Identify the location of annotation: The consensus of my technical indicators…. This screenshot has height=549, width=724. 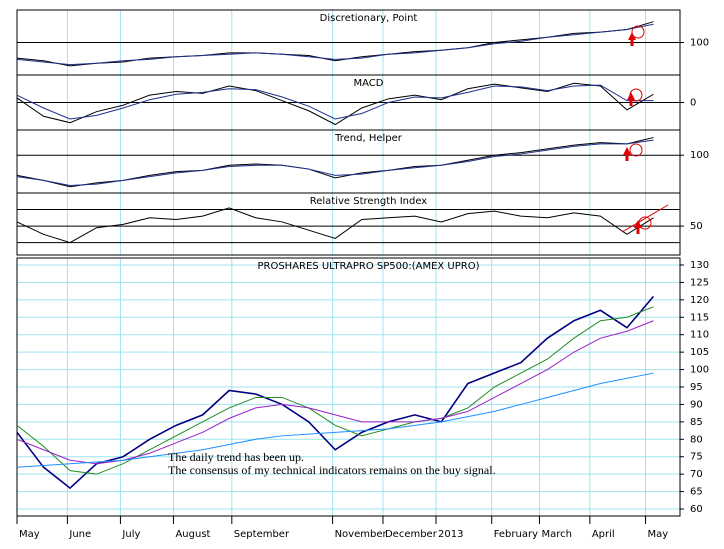
(332, 470).